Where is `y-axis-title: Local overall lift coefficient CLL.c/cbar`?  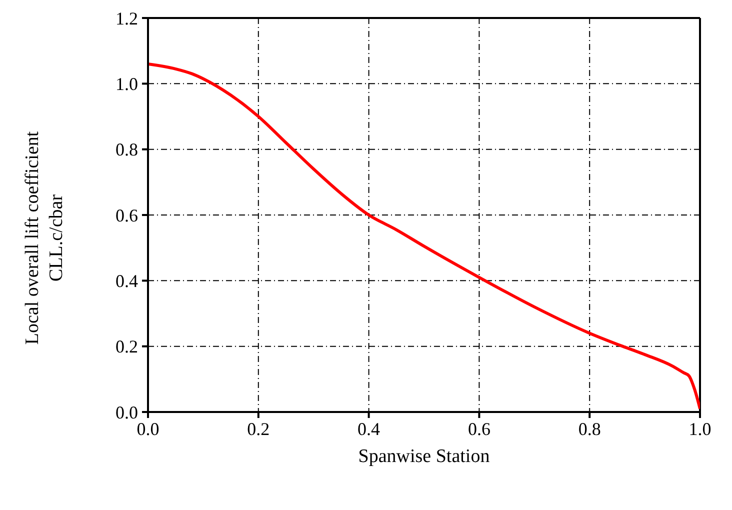
y-axis-title: Local overall lift coefficient CLL.c/cbar is located at coordinates (44, 237).